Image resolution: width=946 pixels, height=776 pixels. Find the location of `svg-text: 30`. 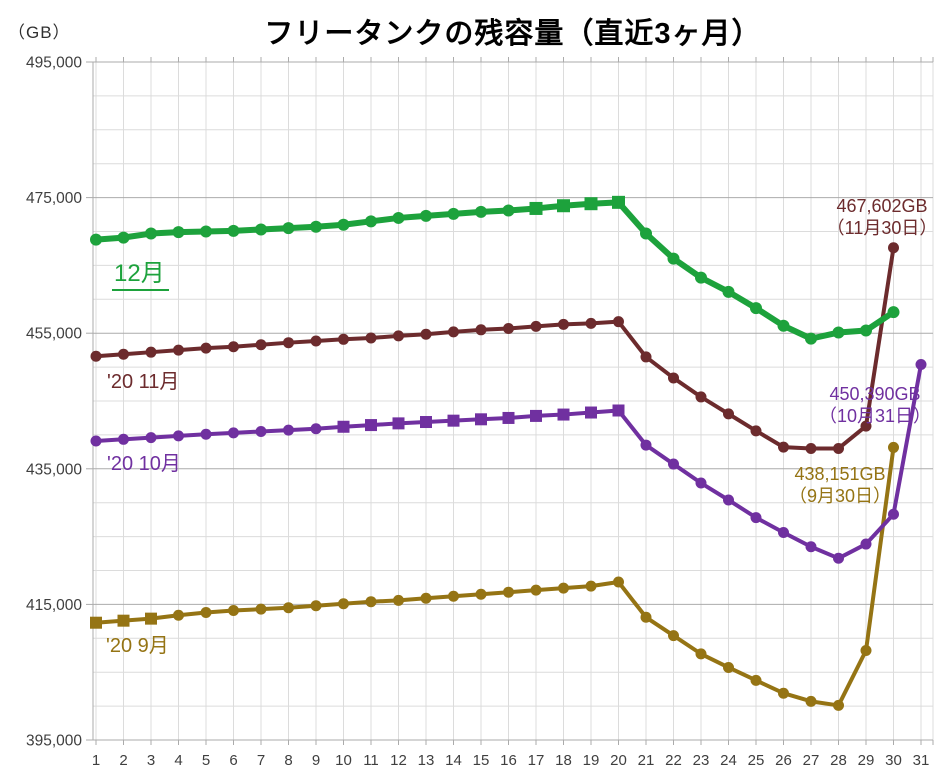

svg-text: 30 is located at coordinates (893, 760).